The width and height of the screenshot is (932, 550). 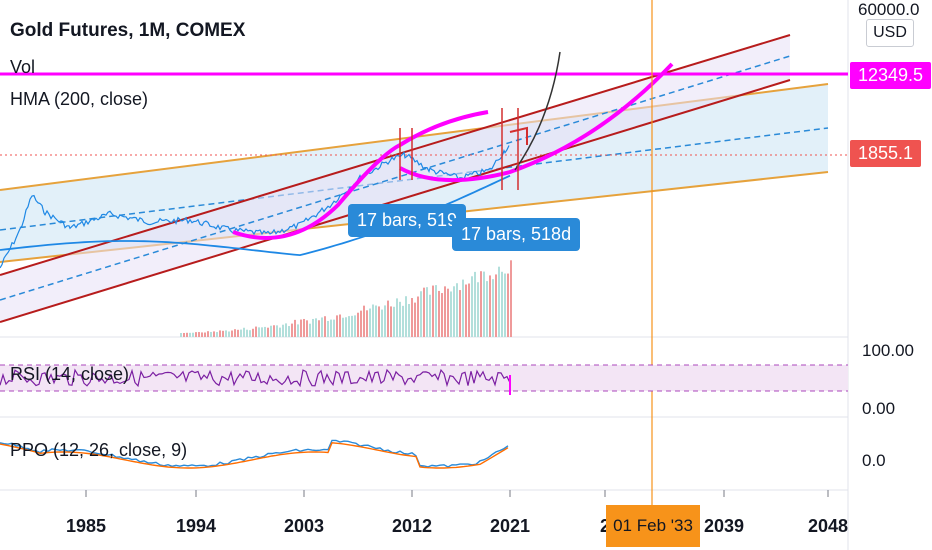 I want to click on x-tick-label: 2039, so click(x=724, y=526).